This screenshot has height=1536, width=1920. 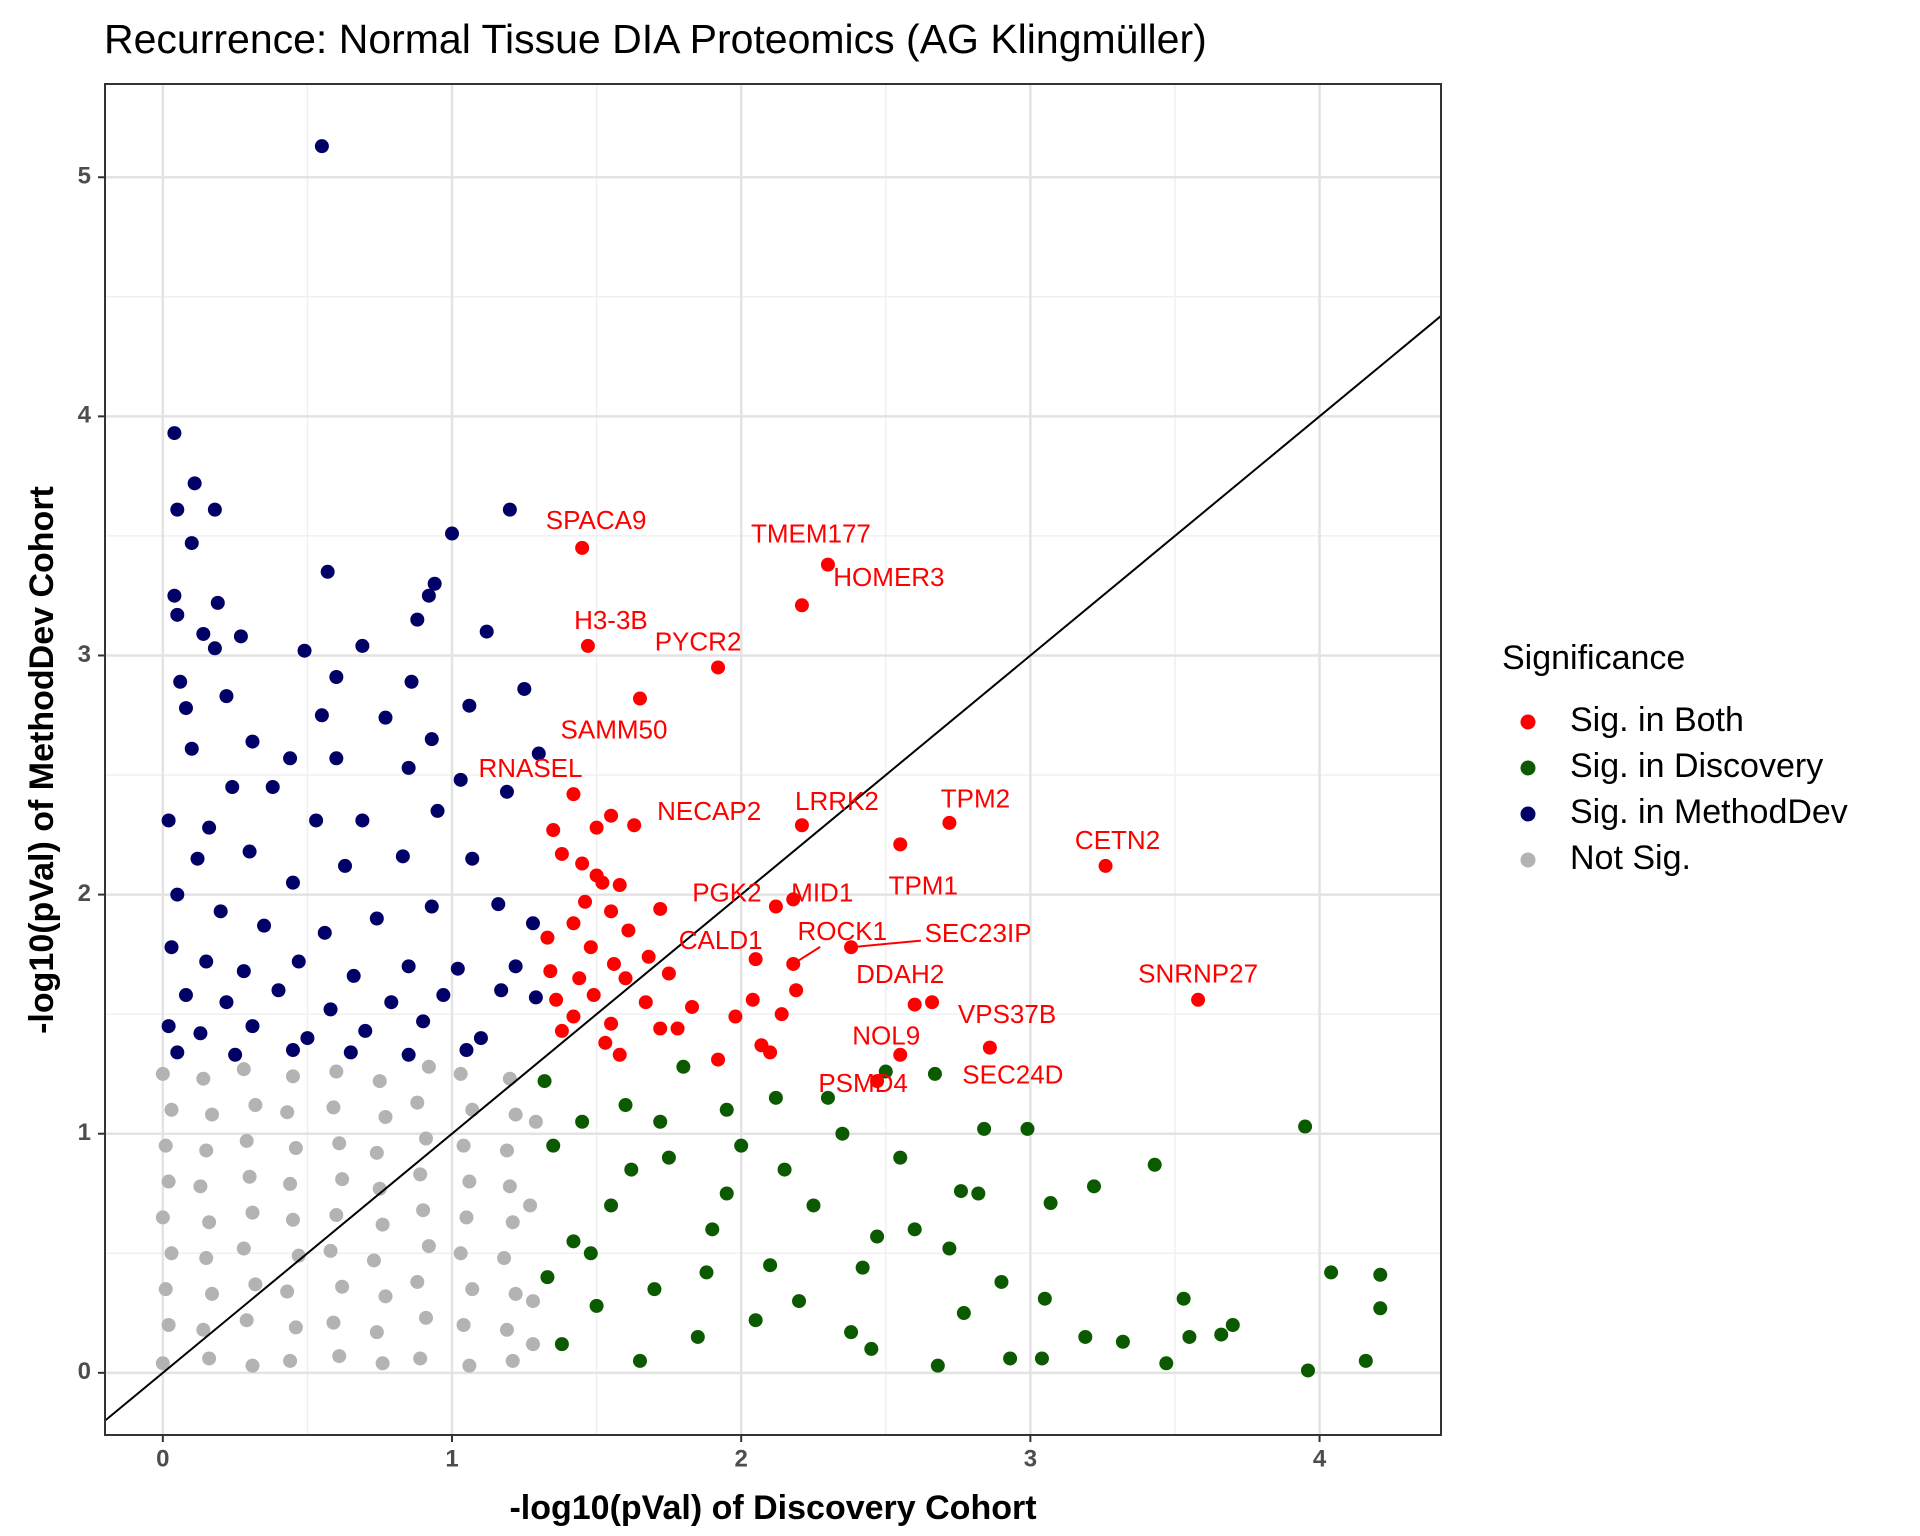 What do you see at coordinates (614, 729) in the screenshot?
I see `point-label: SAMM50` at bounding box center [614, 729].